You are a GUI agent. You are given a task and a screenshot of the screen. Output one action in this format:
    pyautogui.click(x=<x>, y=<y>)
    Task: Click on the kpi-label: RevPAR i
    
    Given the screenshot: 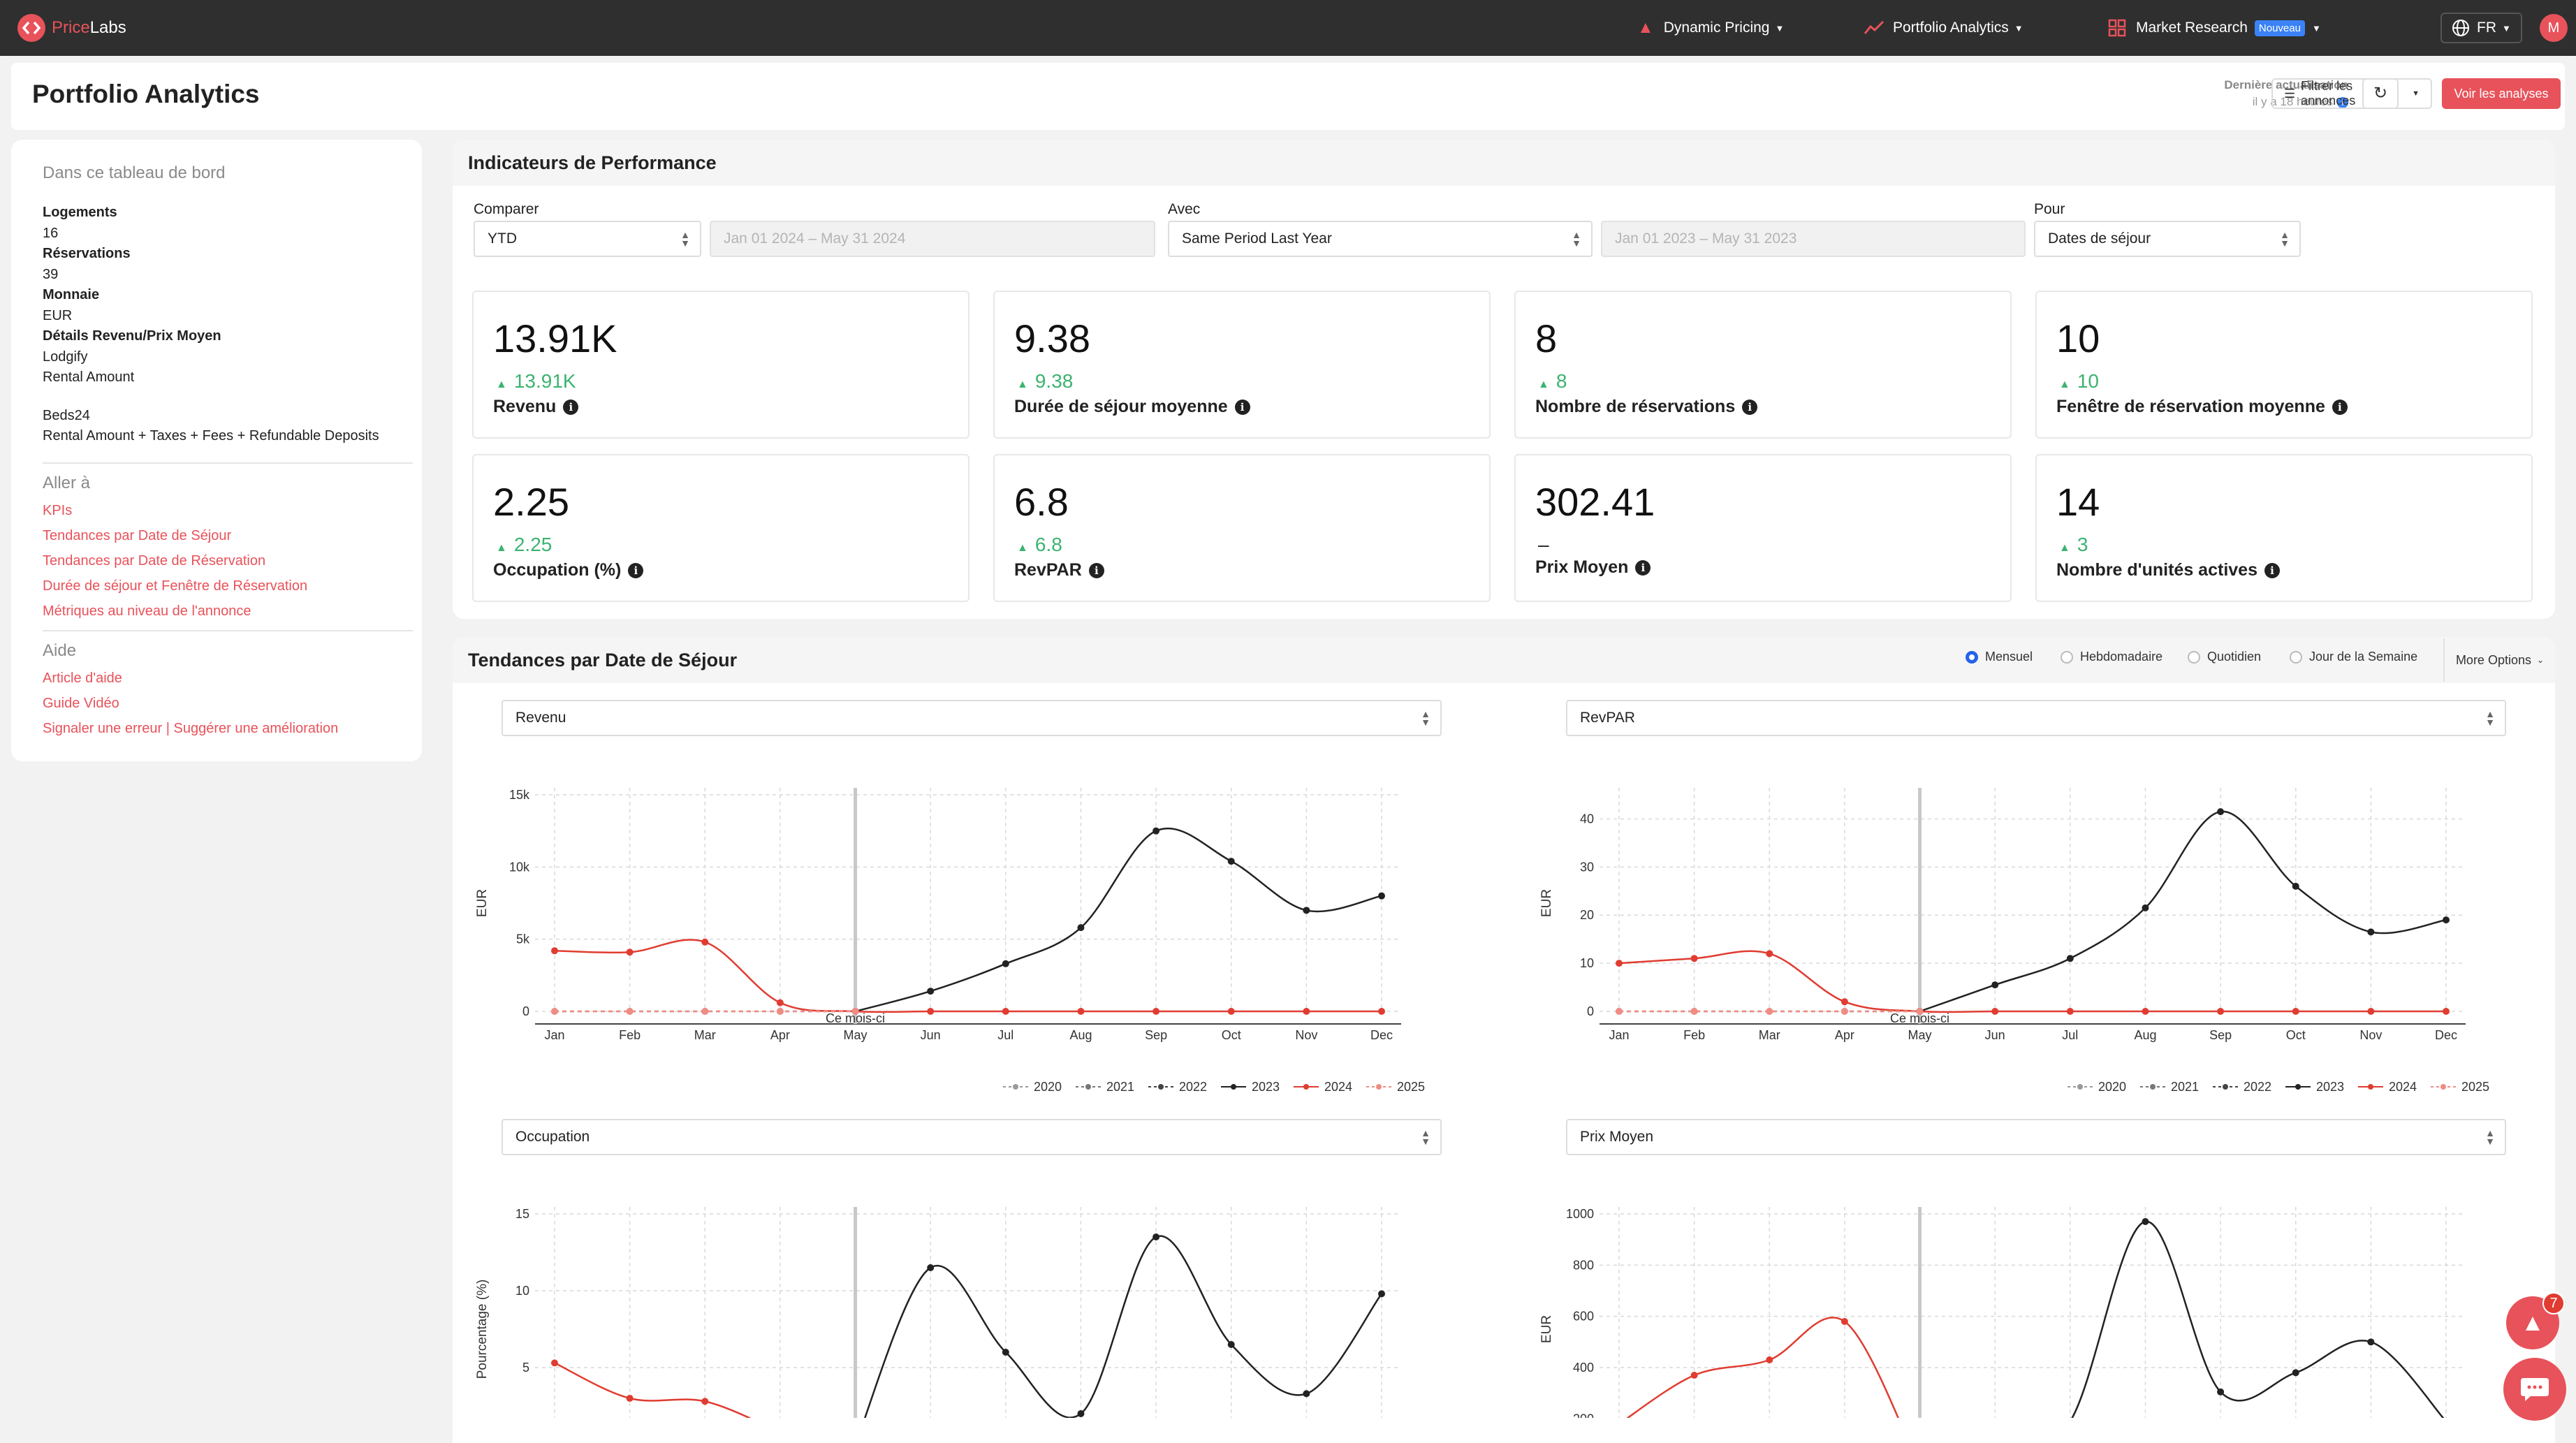 What is the action you would take?
    pyautogui.click(x=1059, y=570)
    